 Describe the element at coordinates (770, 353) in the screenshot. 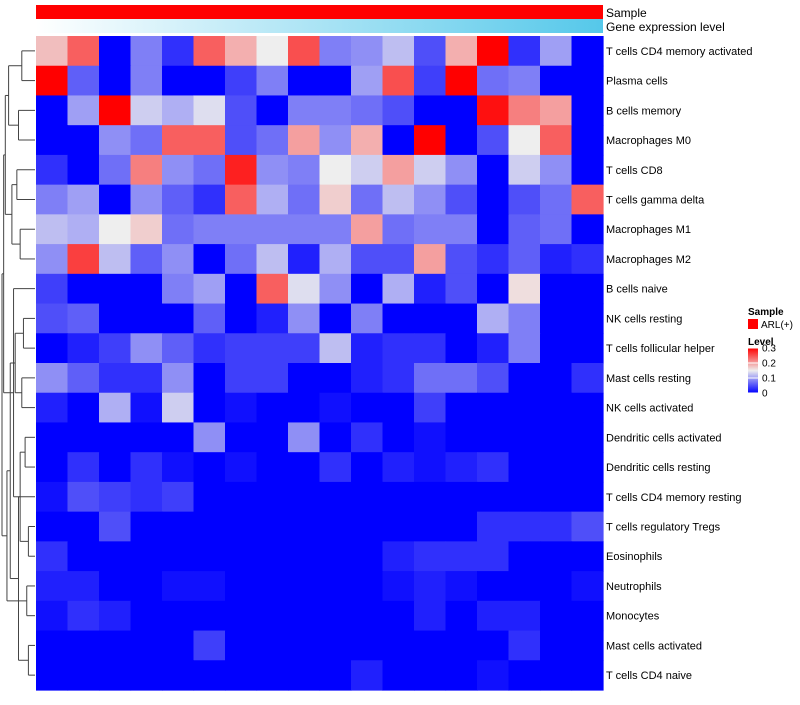

I see `legend: Sample ARL(+) Level 0.3 0.2 0.1 0` at that location.